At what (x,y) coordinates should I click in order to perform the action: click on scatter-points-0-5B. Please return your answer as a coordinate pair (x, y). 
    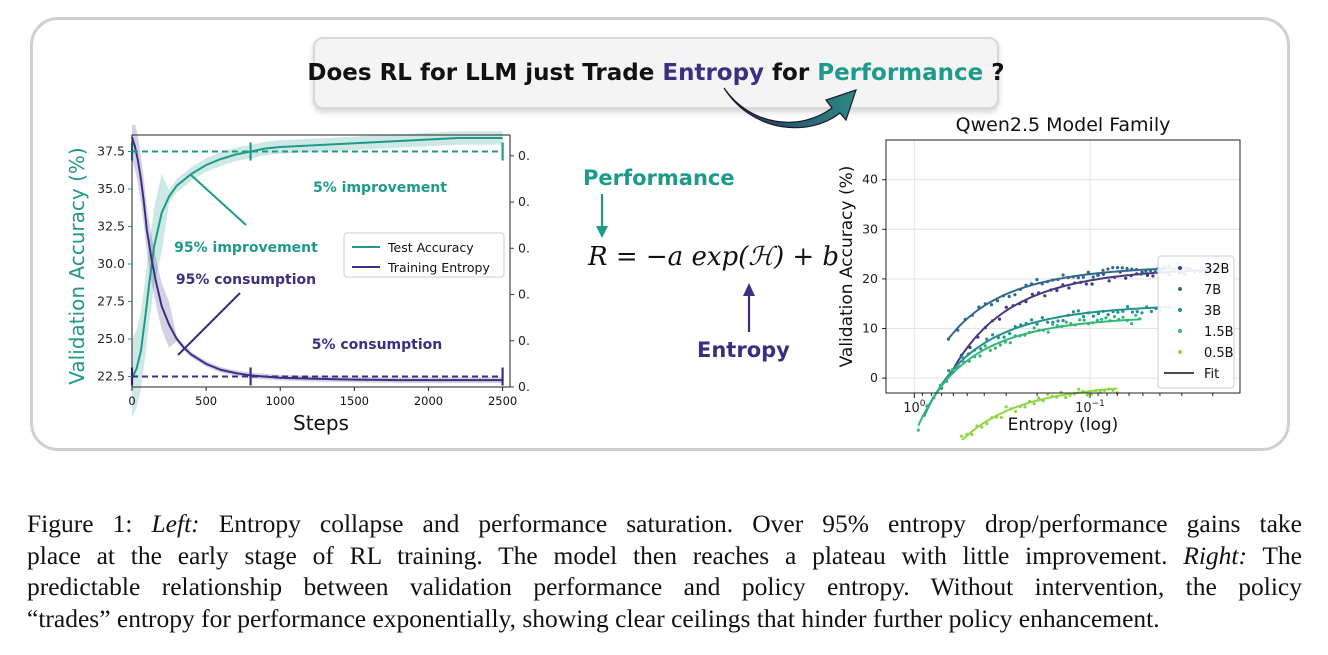
    Looking at the image, I should click on (1039, 412).